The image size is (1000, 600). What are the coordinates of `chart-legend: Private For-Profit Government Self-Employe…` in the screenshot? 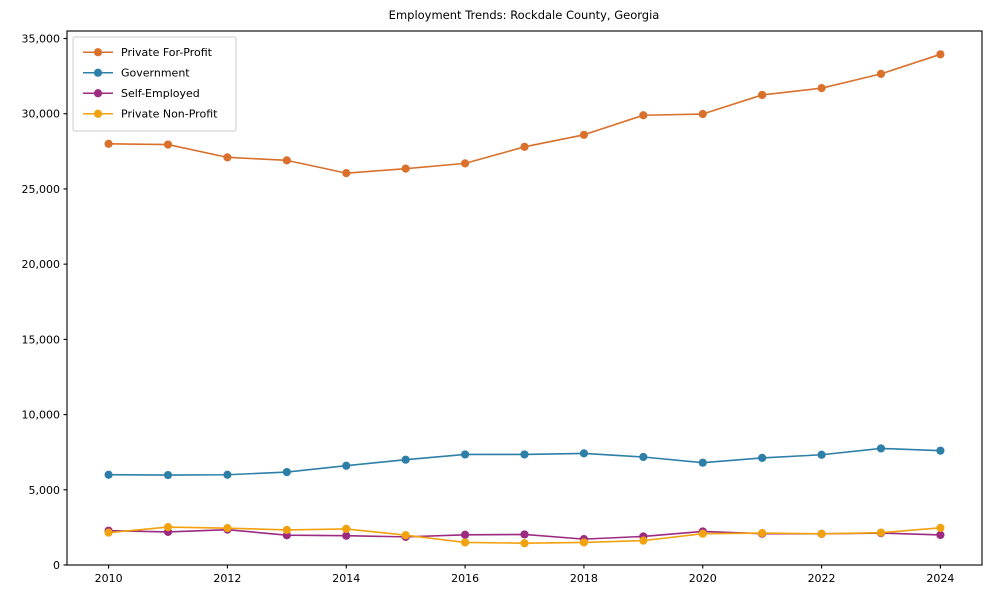 It's located at (154, 84).